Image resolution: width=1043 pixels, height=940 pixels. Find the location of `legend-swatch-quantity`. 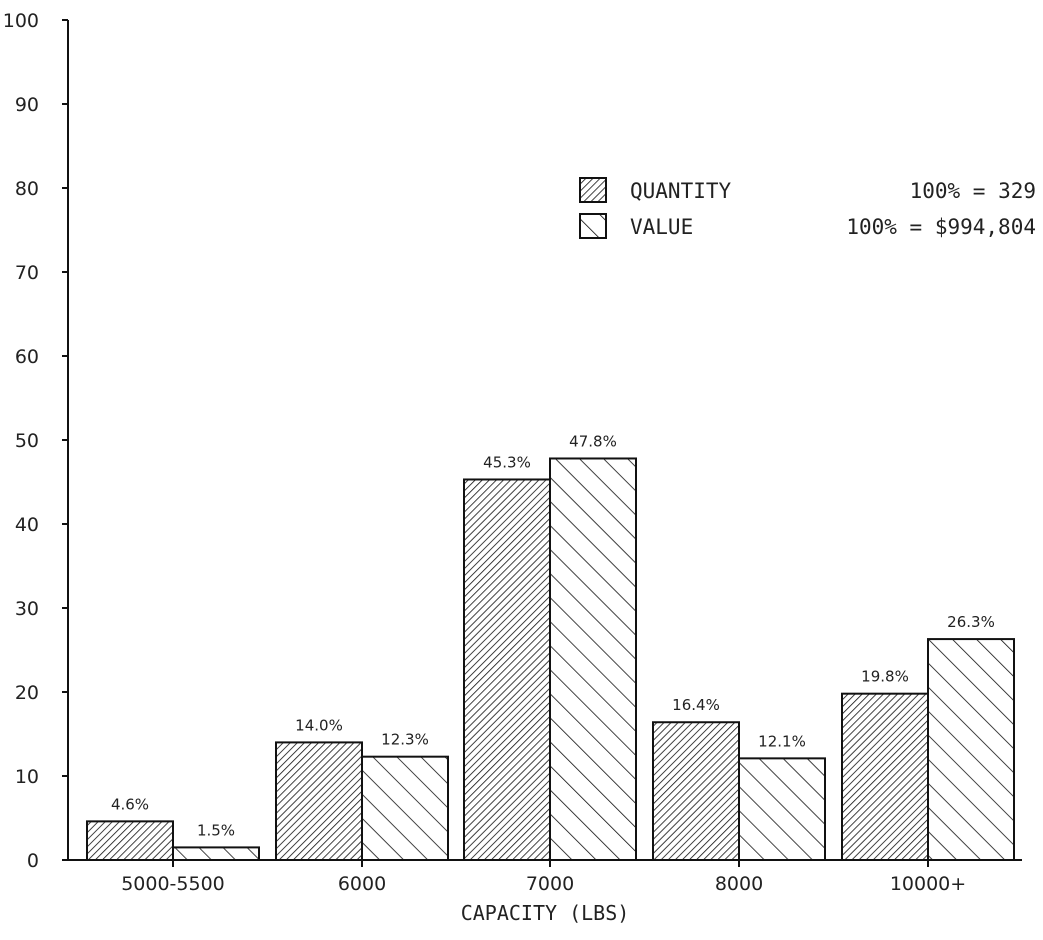

legend-swatch-quantity is located at coordinates (593, 190).